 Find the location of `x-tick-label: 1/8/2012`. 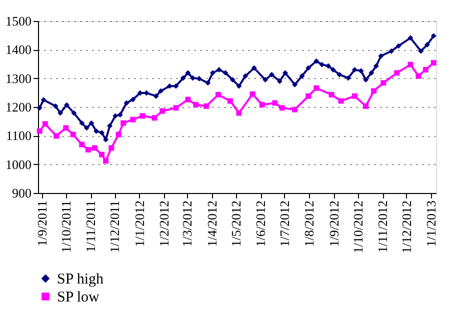

x-tick-label: 1/8/2012 is located at coordinates (309, 223).